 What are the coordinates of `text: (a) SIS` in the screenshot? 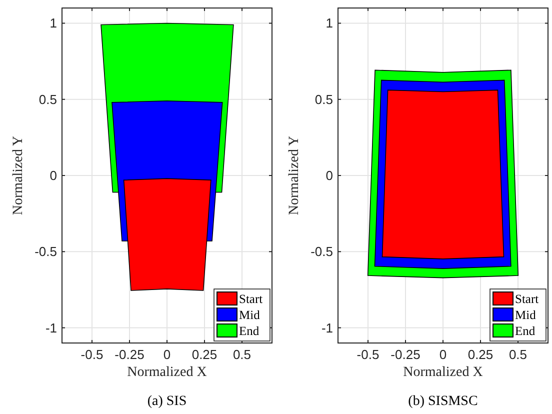 It's located at (167, 401).